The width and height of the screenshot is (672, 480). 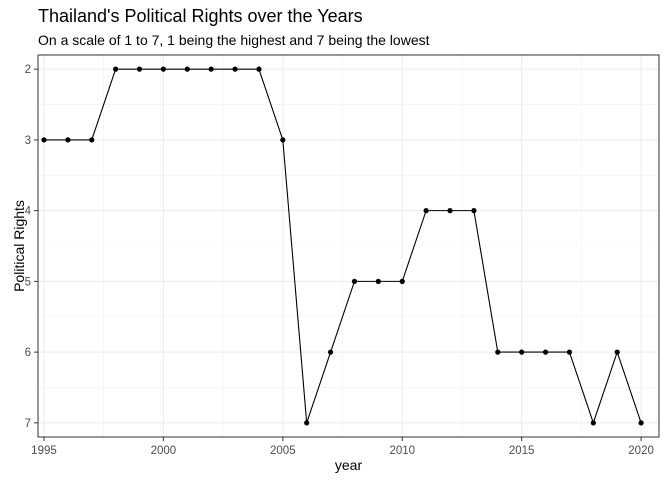 What do you see at coordinates (522, 451) in the screenshot?
I see `x-tick-label: 2015` at bounding box center [522, 451].